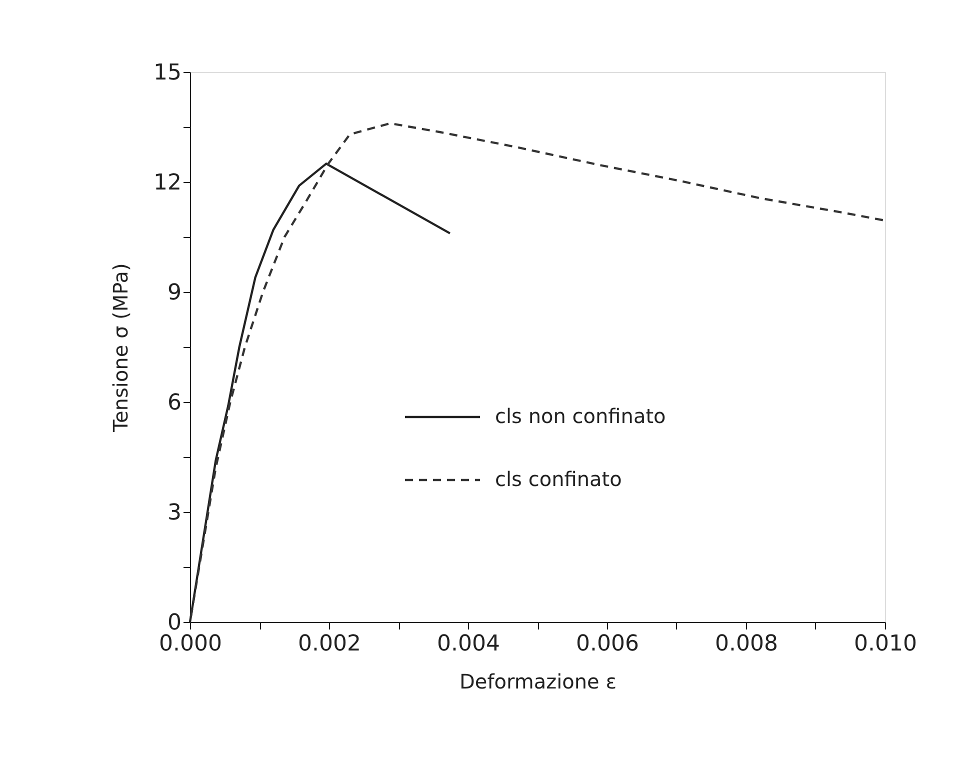 Image resolution: width=965 pixels, height=772 pixels. Describe the element at coordinates (175, 293) in the screenshot. I see `y-tick-label: 9` at that location.